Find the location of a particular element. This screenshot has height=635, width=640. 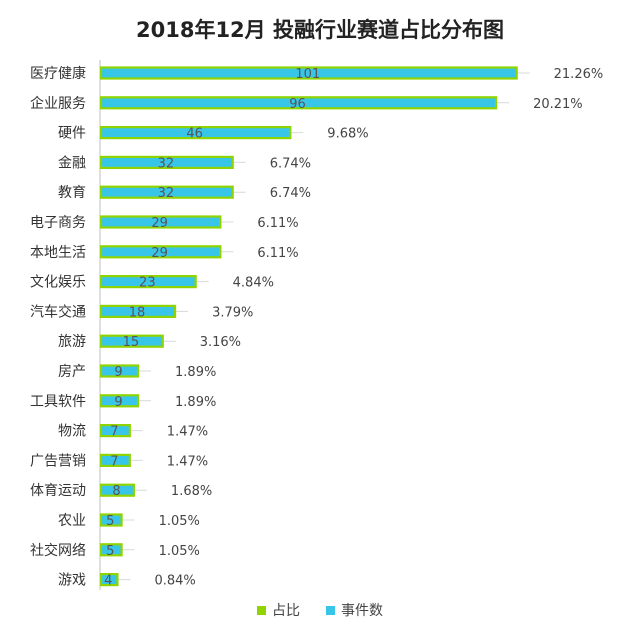

count-label: 4 is located at coordinates (108, 581).